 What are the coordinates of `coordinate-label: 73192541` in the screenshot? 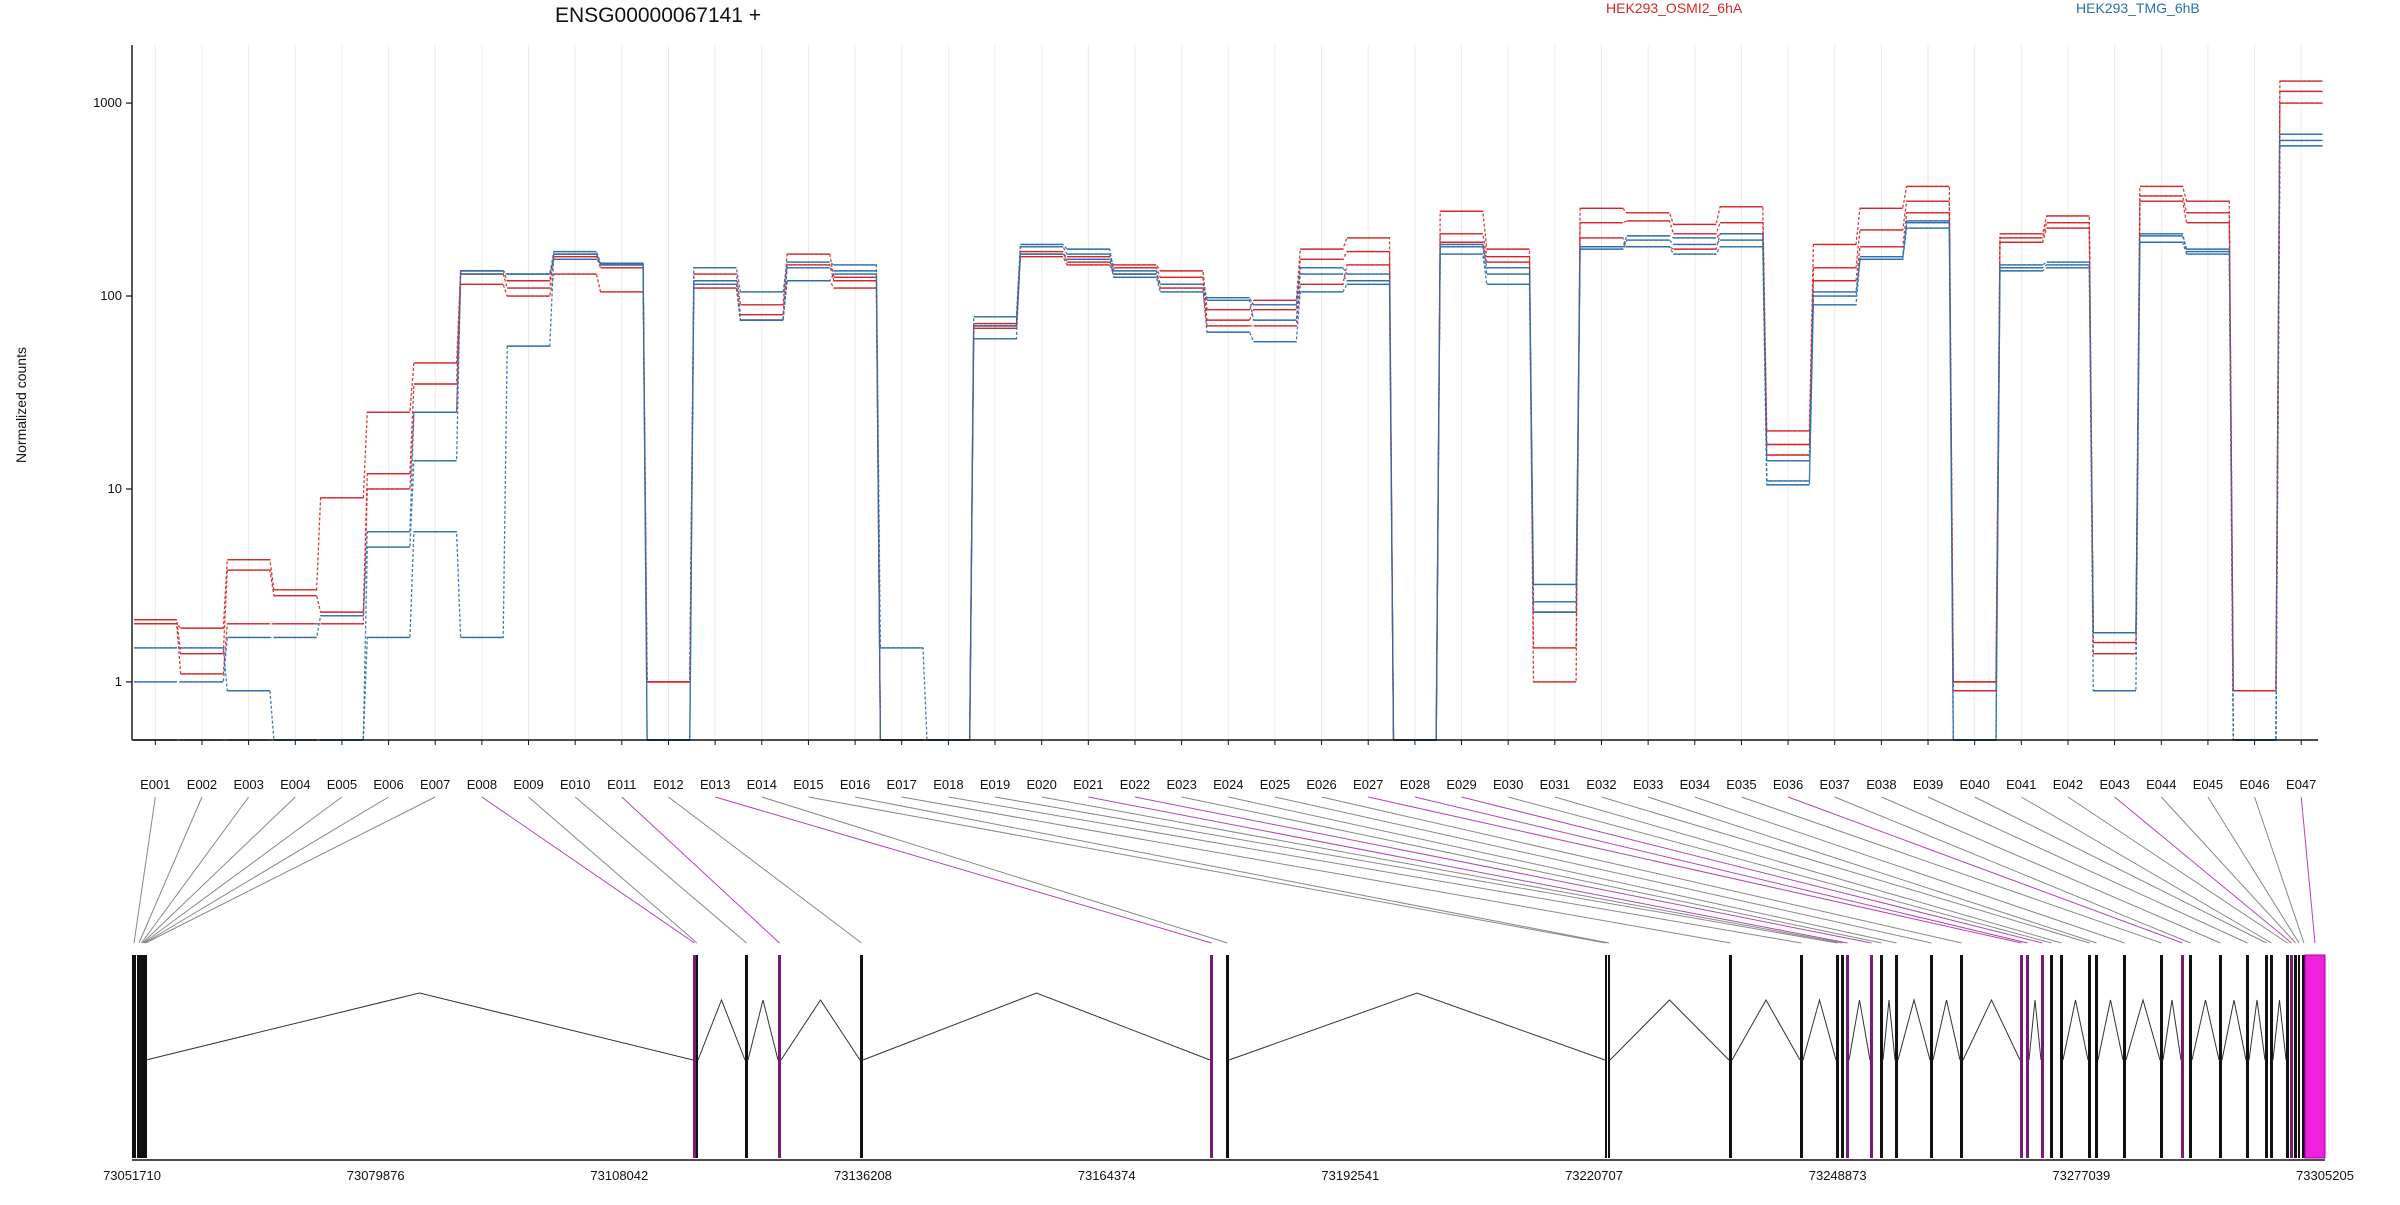 It's located at (1350, 1175).